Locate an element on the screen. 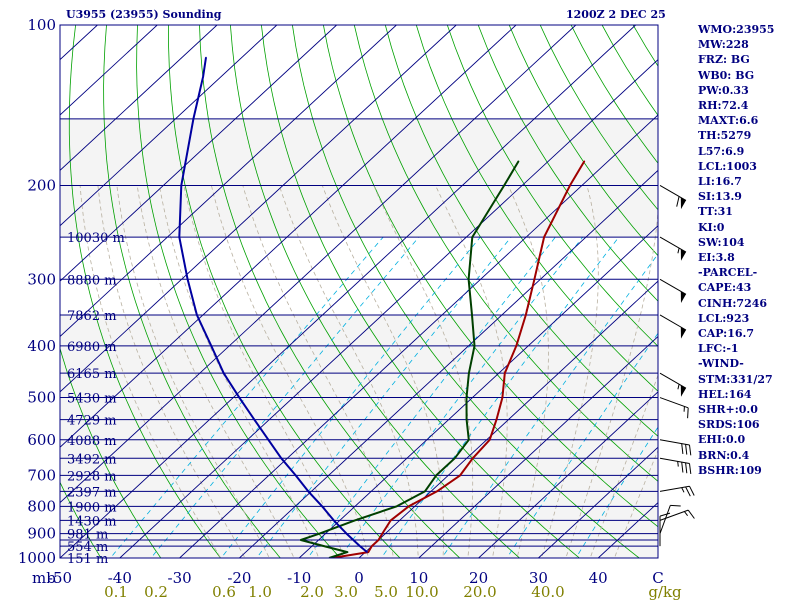 This screenshot has width=800, height=600. temperature-tick-label: 30 is located at coordinates (538, 578).